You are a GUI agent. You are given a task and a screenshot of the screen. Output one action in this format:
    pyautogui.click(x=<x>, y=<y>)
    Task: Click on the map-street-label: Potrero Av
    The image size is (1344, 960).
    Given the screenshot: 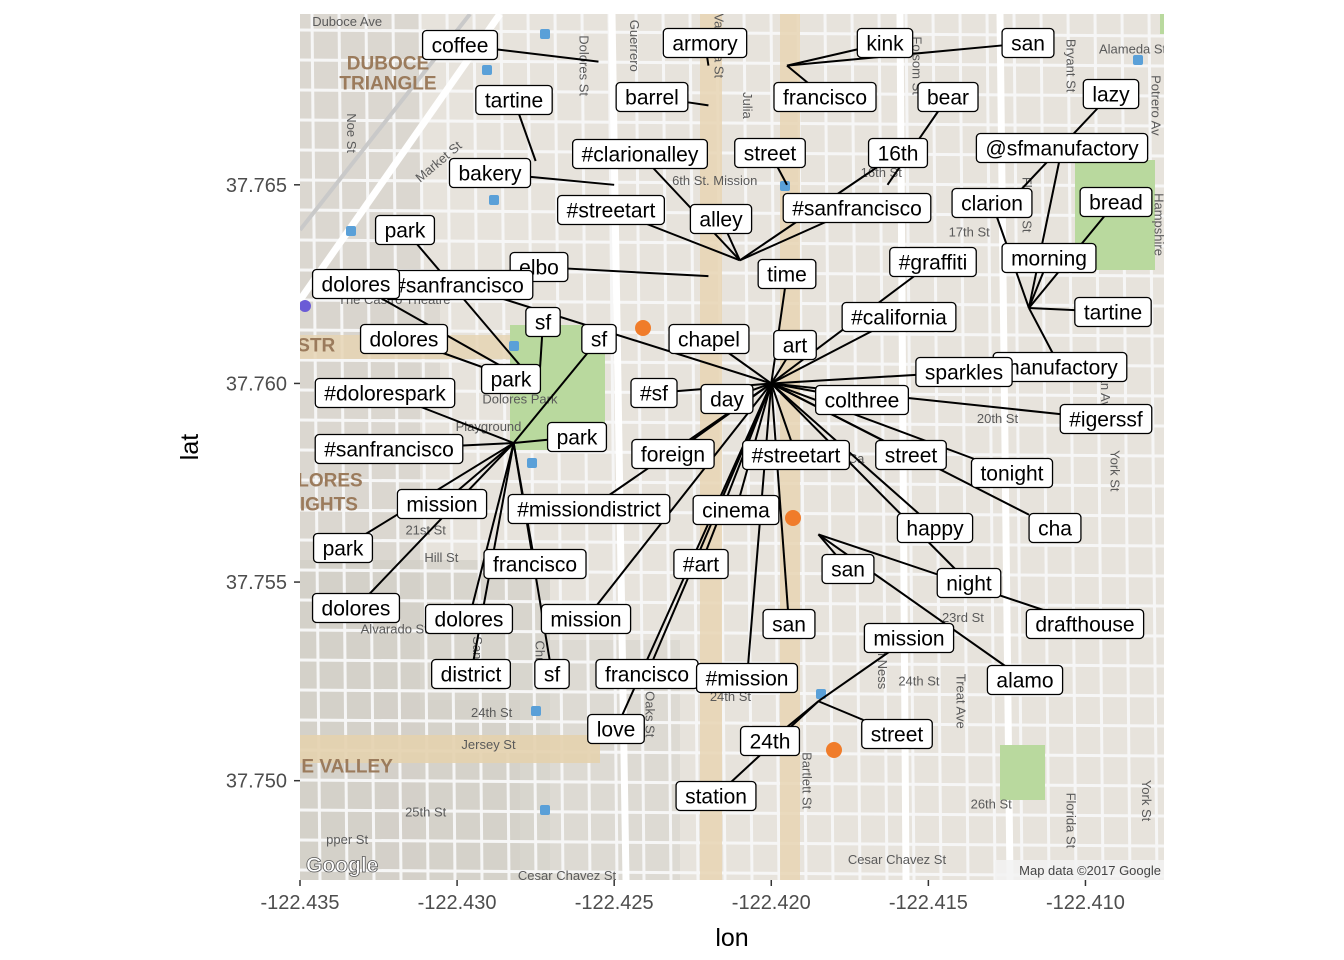 What is the action you would take?
    pyautogui.click(x=1155, y=105)
    